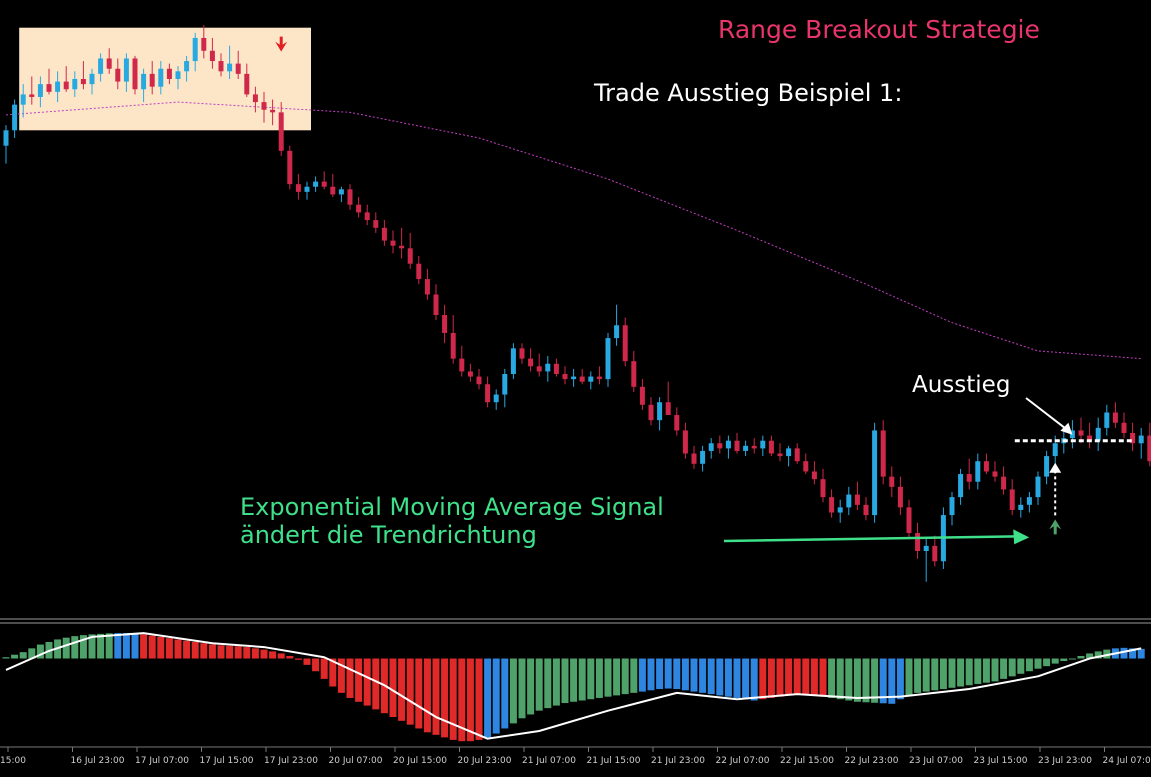 This screenshot has height=777, width=1151. What do you see at coordinates (162, 761) in the screenshot?
I see `x-tick-label: 17 Jul 07:00` at bounding box center [162, 761].